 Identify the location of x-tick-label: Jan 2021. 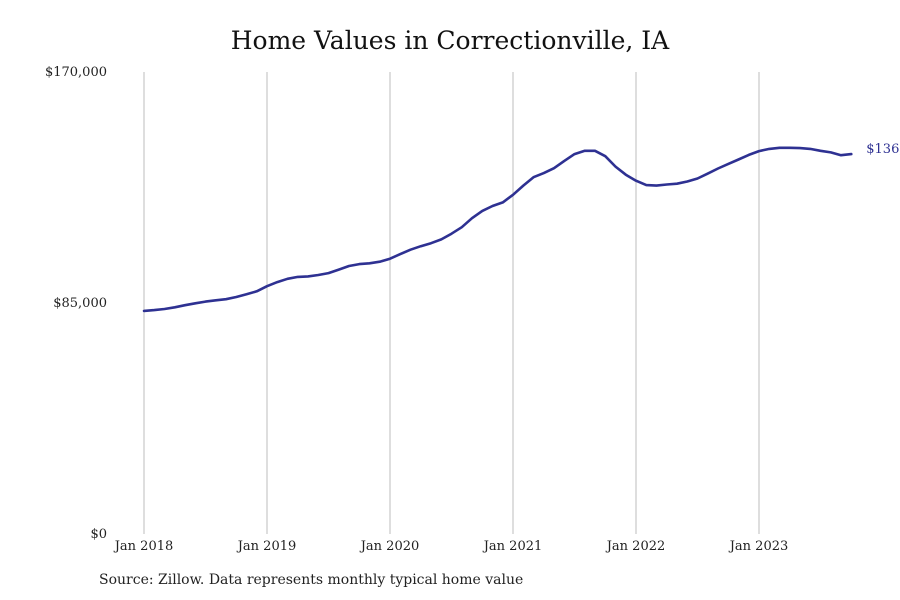
(512, 546).